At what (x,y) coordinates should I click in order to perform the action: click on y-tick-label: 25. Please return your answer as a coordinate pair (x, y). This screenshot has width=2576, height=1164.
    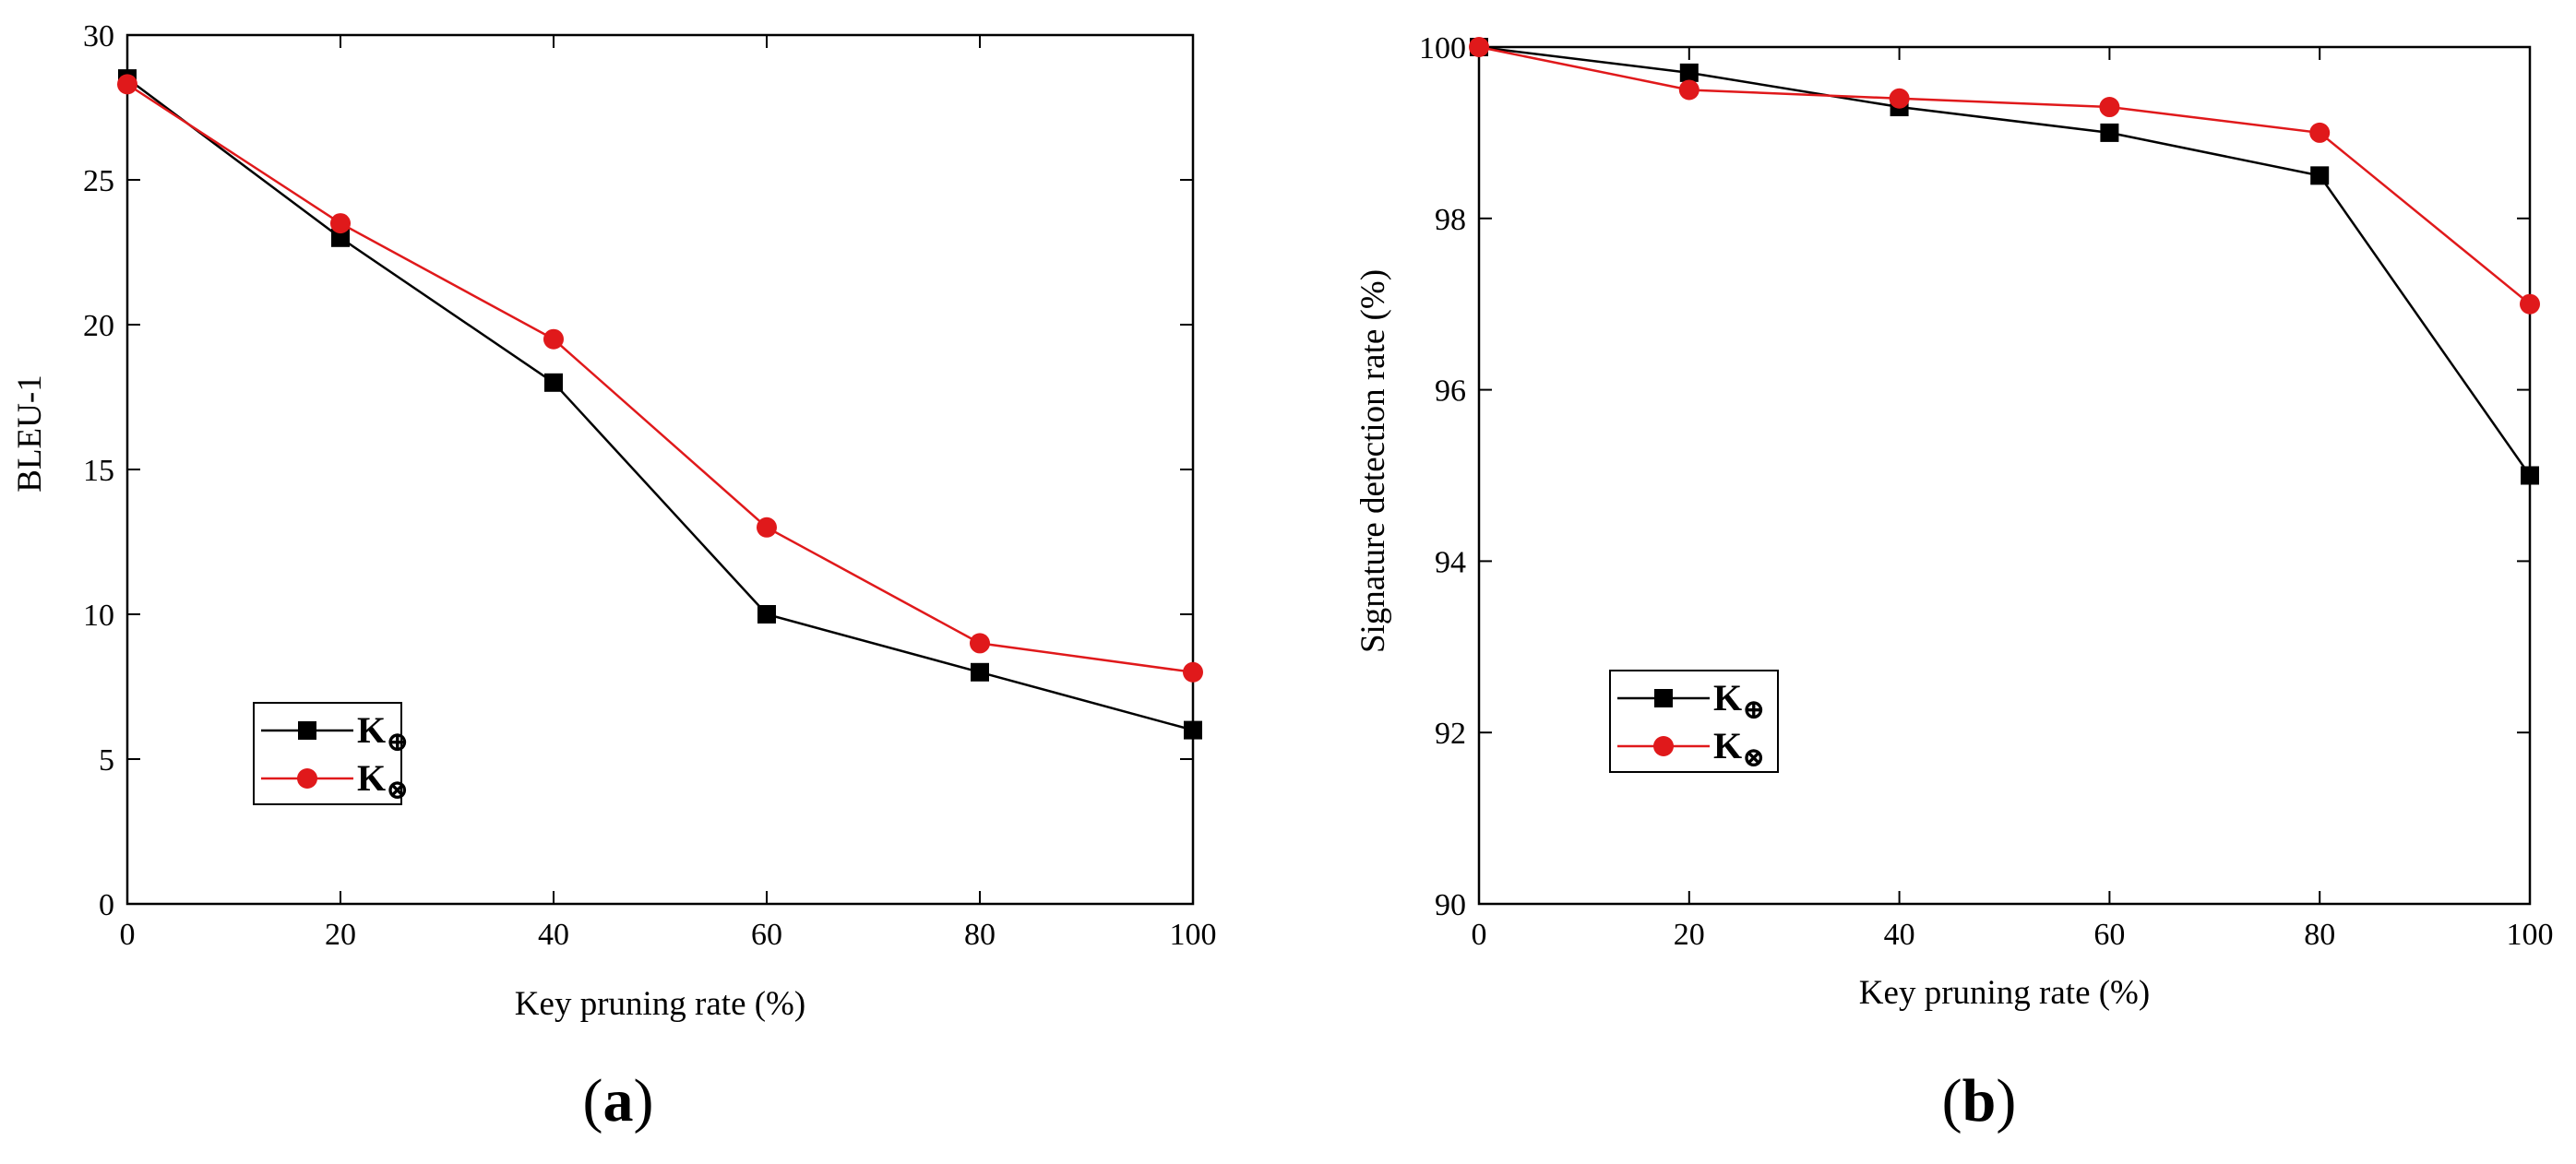
    Looking at the image, I should click on (98, 181).